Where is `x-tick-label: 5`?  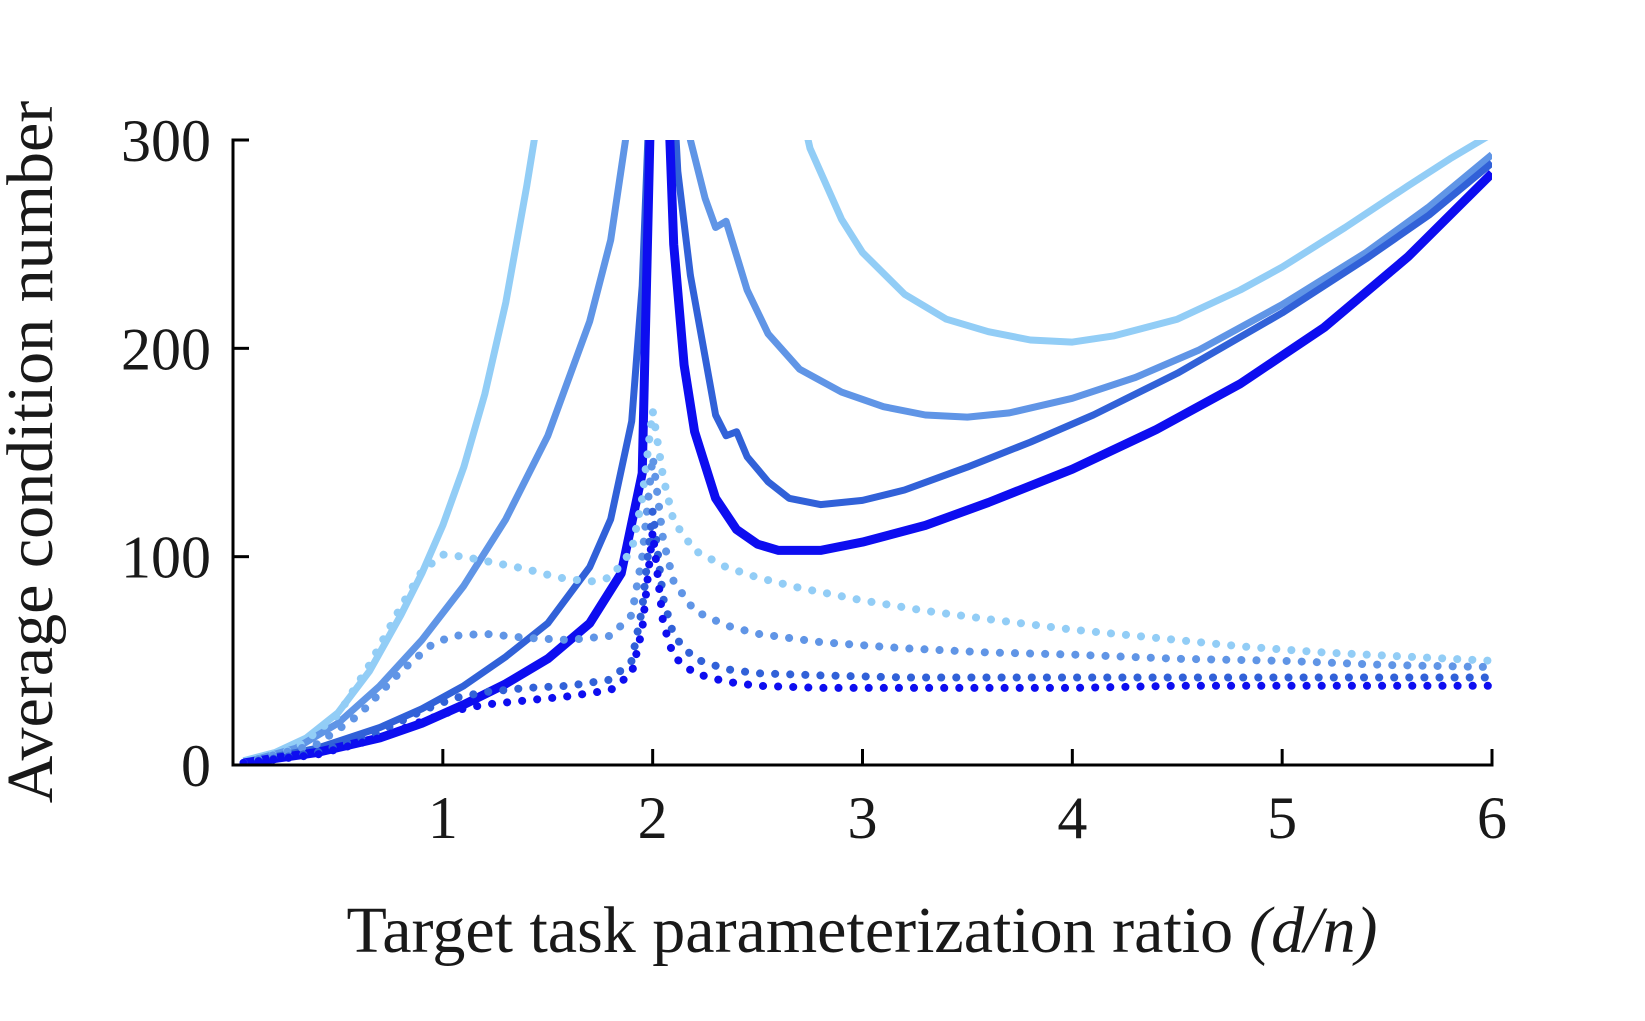
x-tick-label: 5 is located at coordinates (1282, 818).